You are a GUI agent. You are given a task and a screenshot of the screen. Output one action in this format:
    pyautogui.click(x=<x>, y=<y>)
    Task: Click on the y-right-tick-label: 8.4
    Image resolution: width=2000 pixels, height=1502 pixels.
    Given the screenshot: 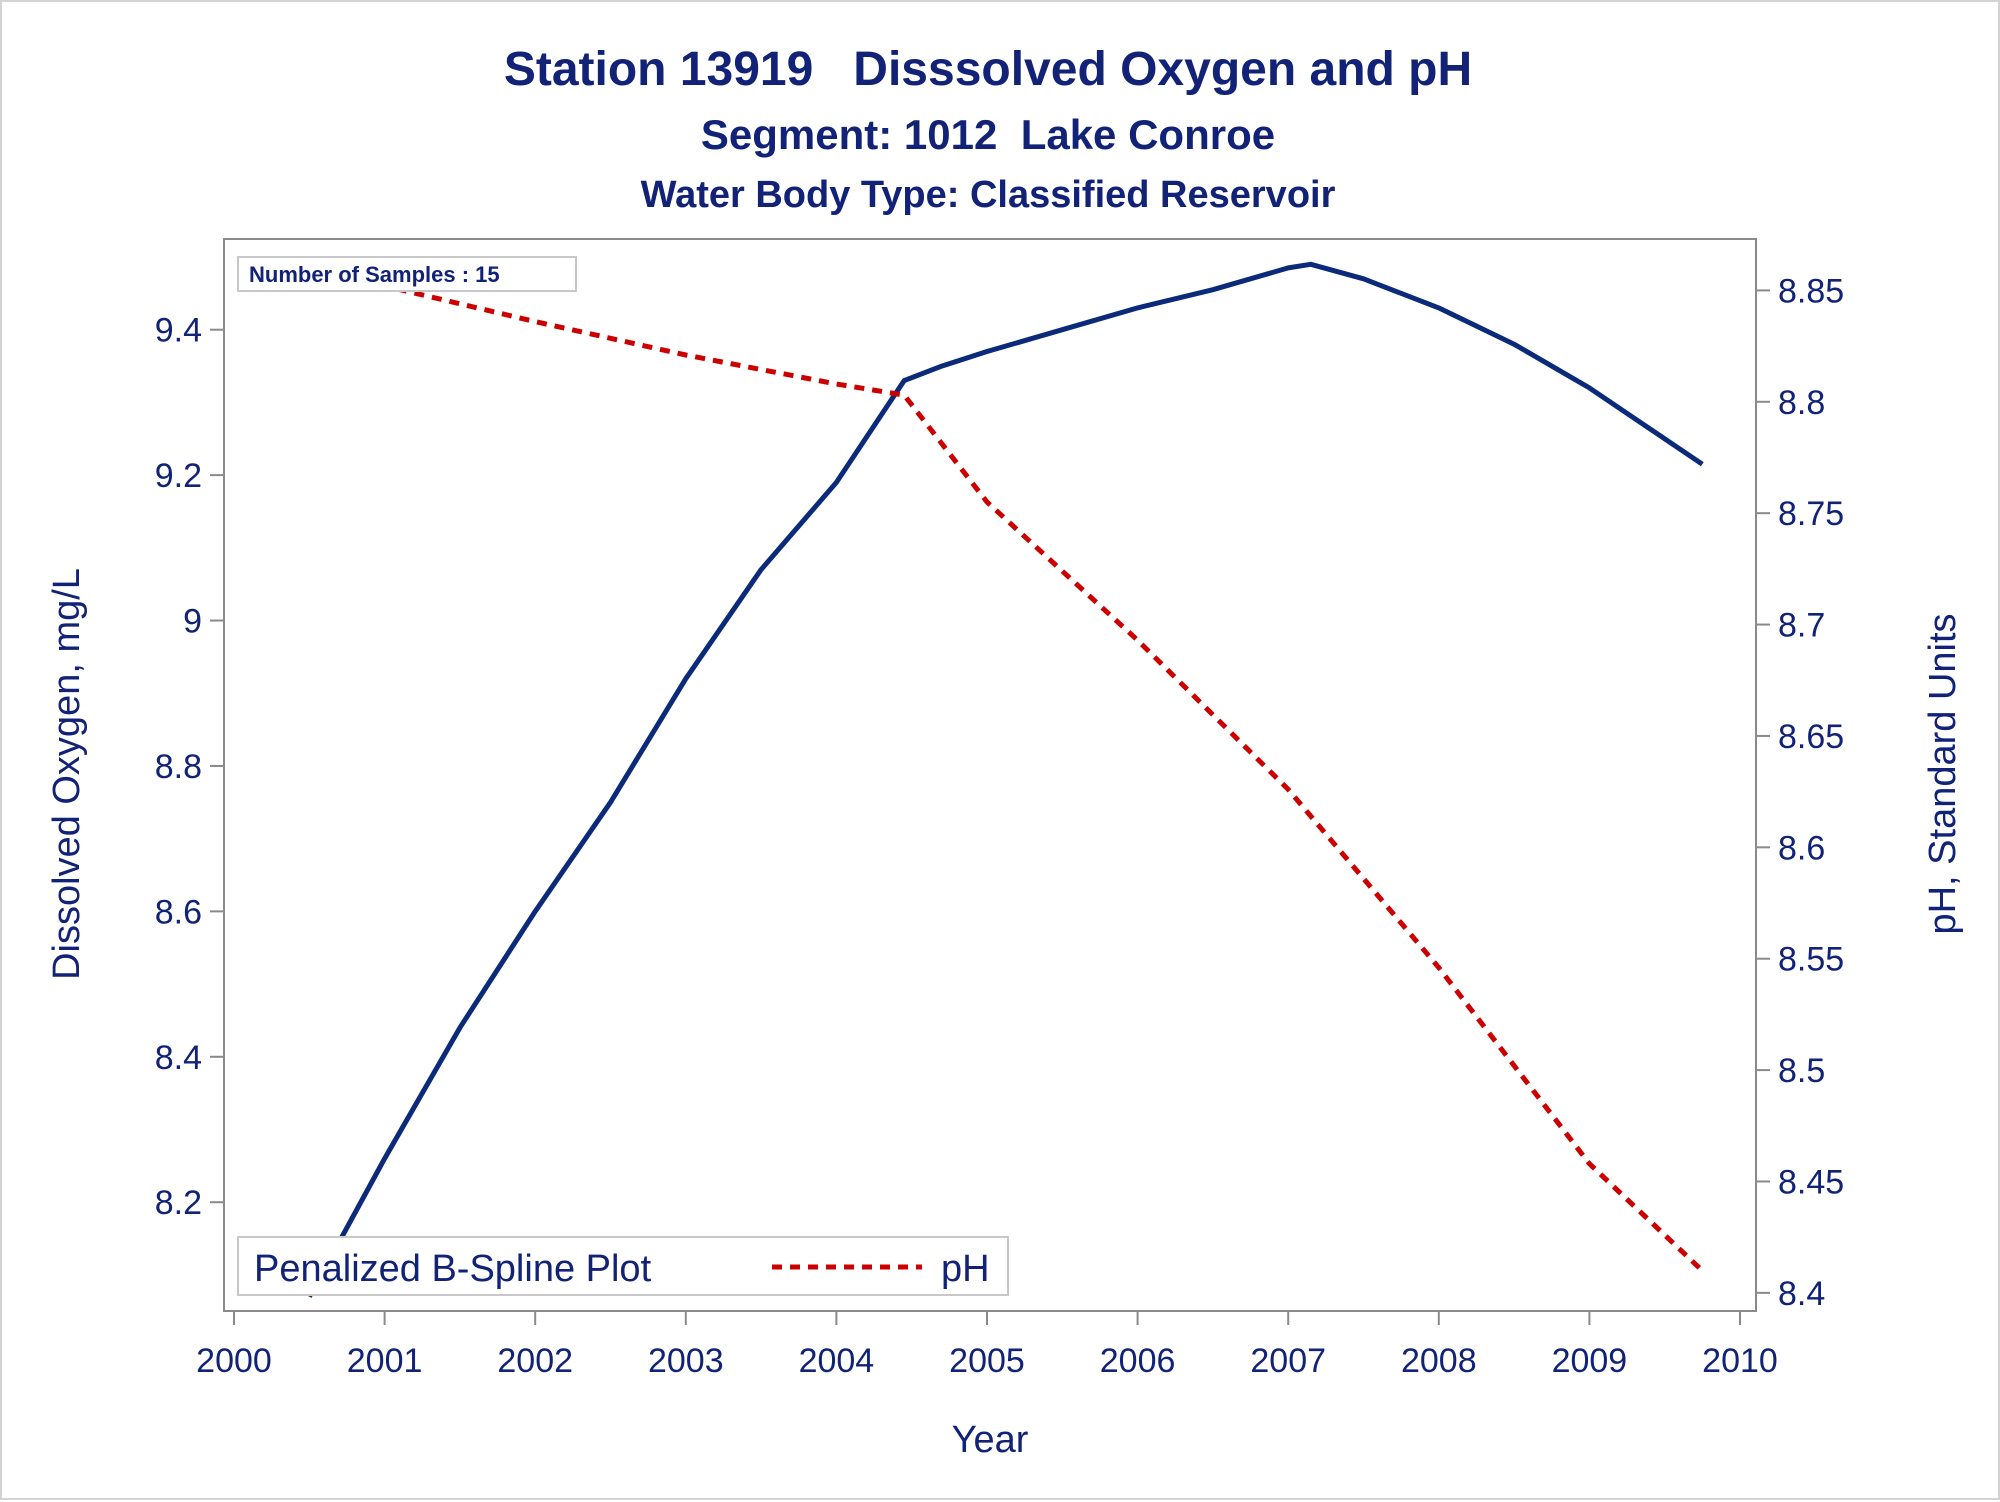 What is the action you would take?
    pyautogui.click(x=1801, y=1294)
    